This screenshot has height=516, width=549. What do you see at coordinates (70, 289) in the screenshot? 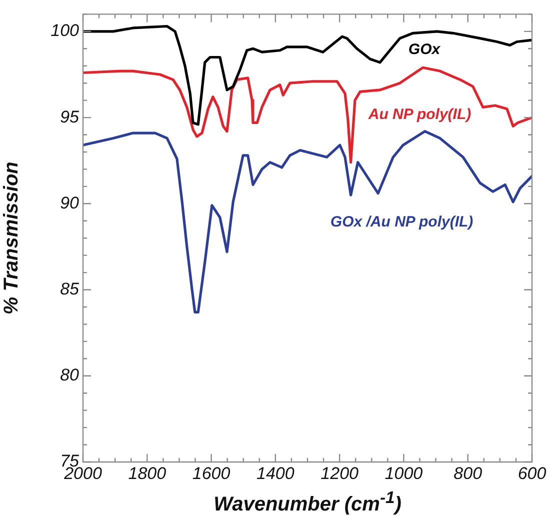
I see `y-tick-label: 85` at bounding box center [70, 289].